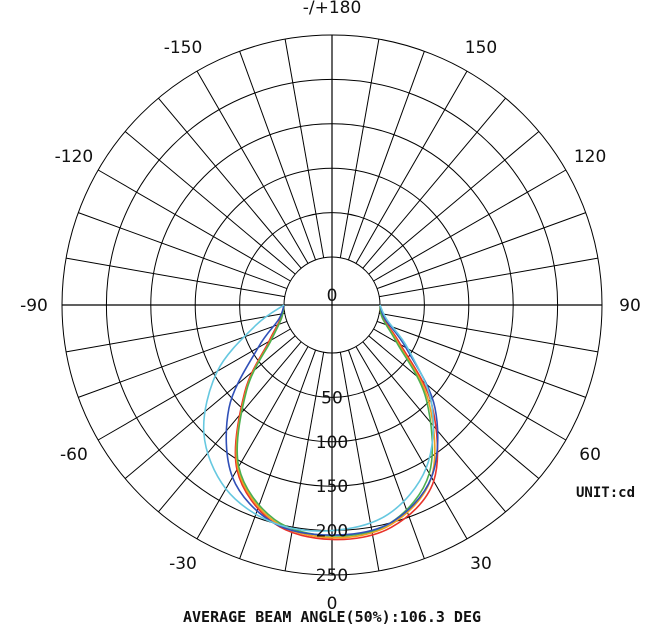  Describe the element at coordinates (332, 9) in the screenshot. I see `angle-tick-label: -/+180` at that location.